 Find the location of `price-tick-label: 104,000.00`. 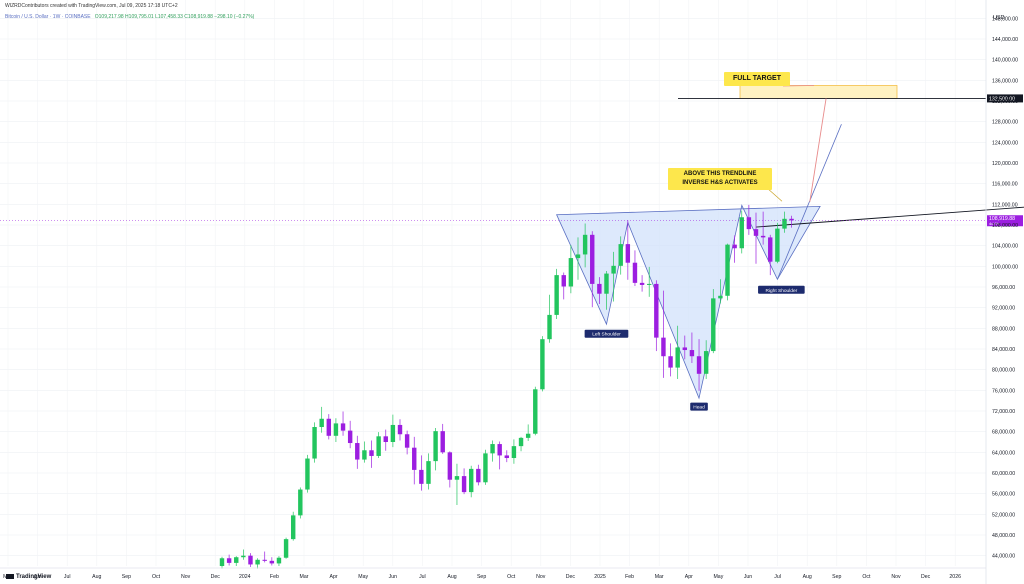

price-tick-label: 104,000.00 is located at coordinates (1005, 247).